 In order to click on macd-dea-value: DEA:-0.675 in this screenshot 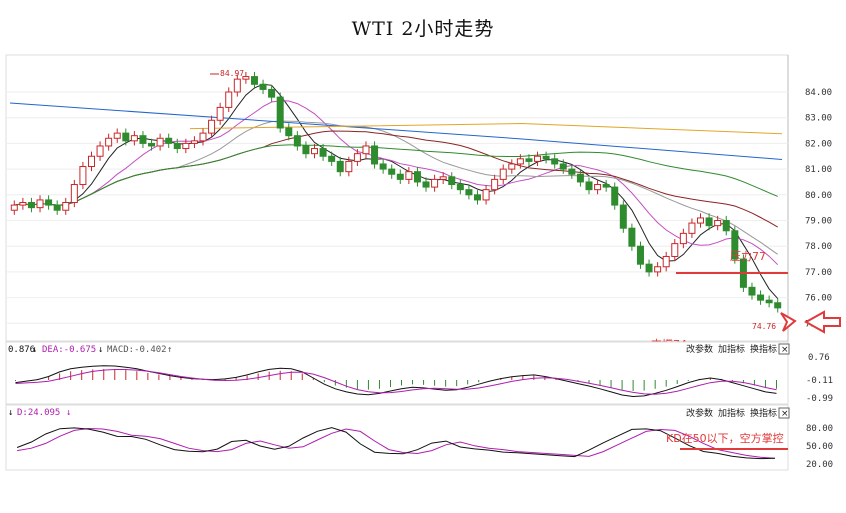, I will do `click(69, 350)`.